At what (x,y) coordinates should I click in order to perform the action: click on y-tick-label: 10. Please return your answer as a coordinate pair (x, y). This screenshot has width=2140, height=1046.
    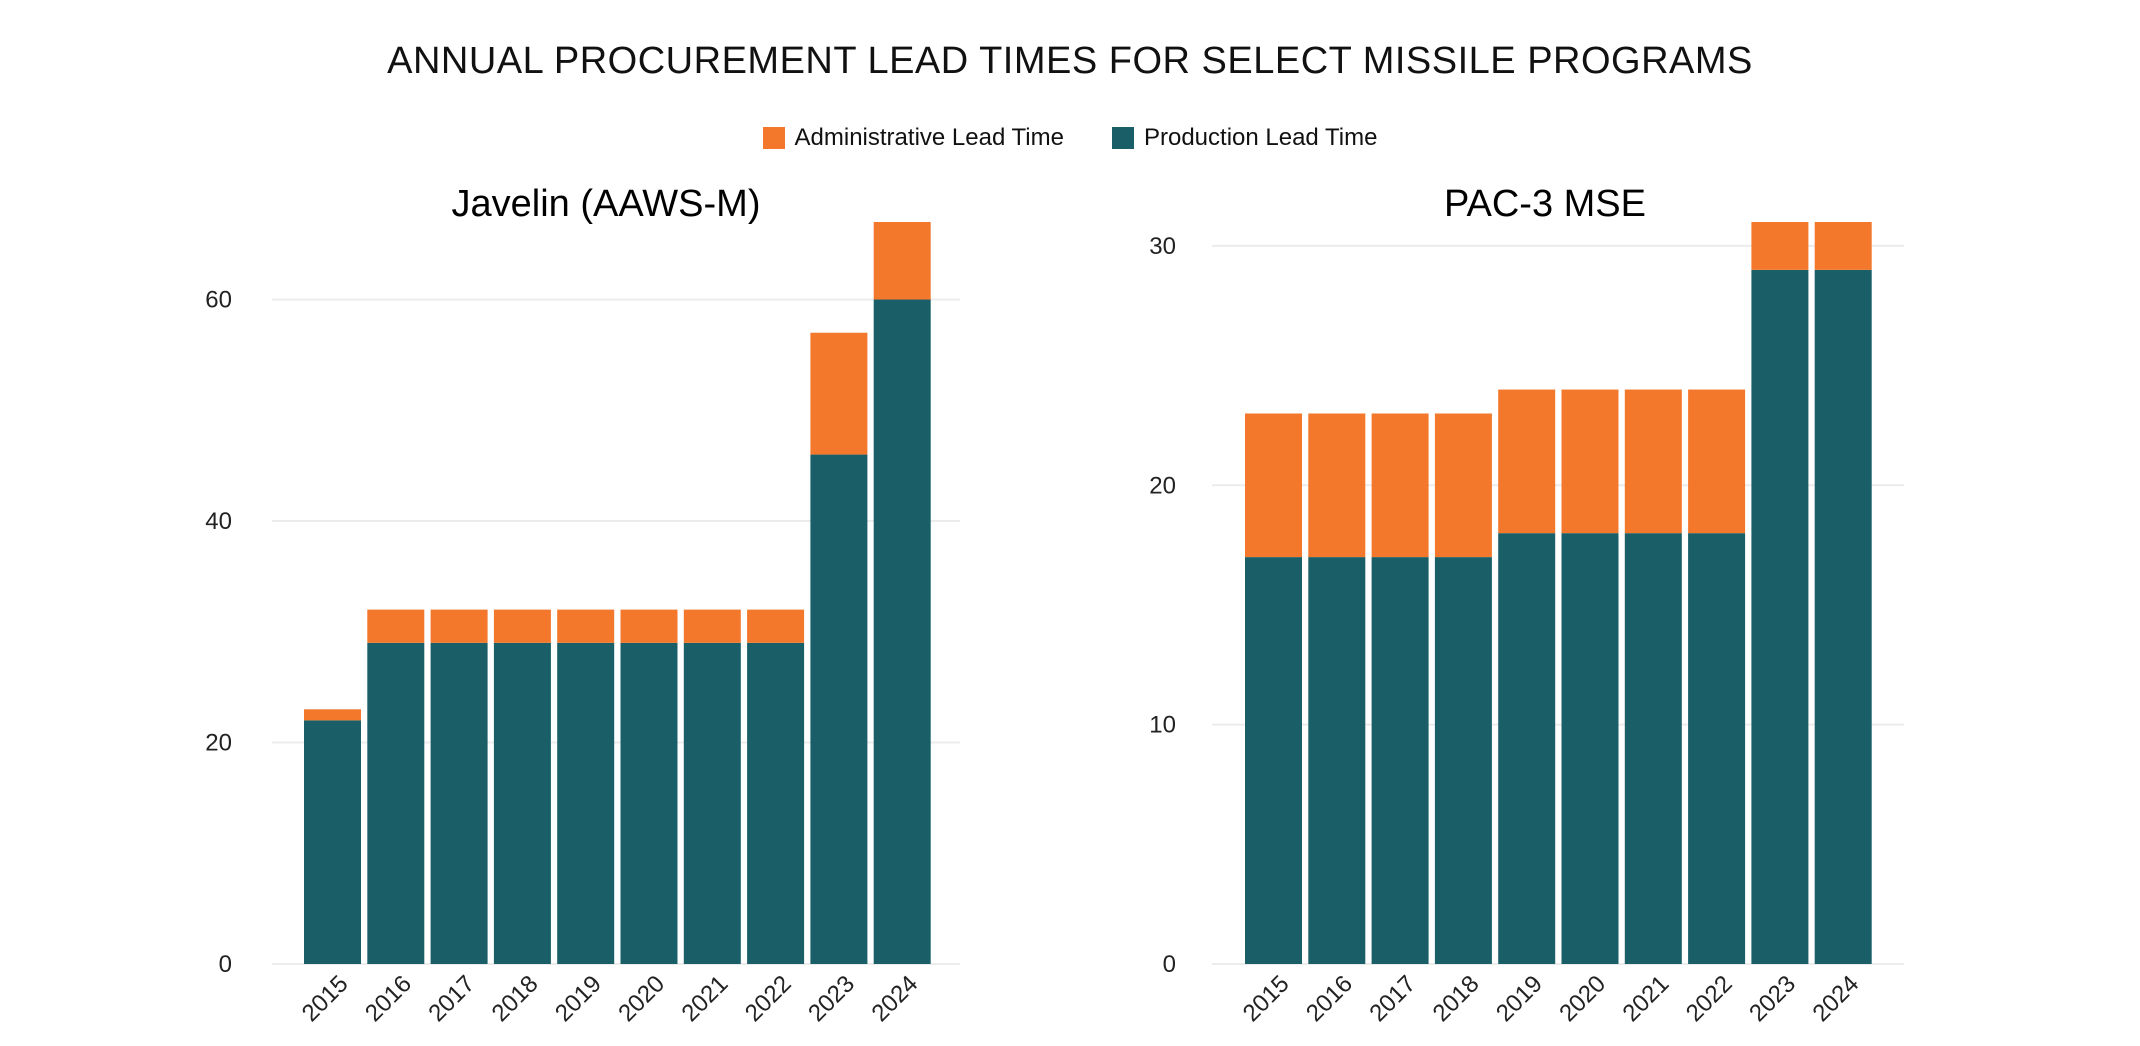
    Looking at the image, I should click on (1162, 725).